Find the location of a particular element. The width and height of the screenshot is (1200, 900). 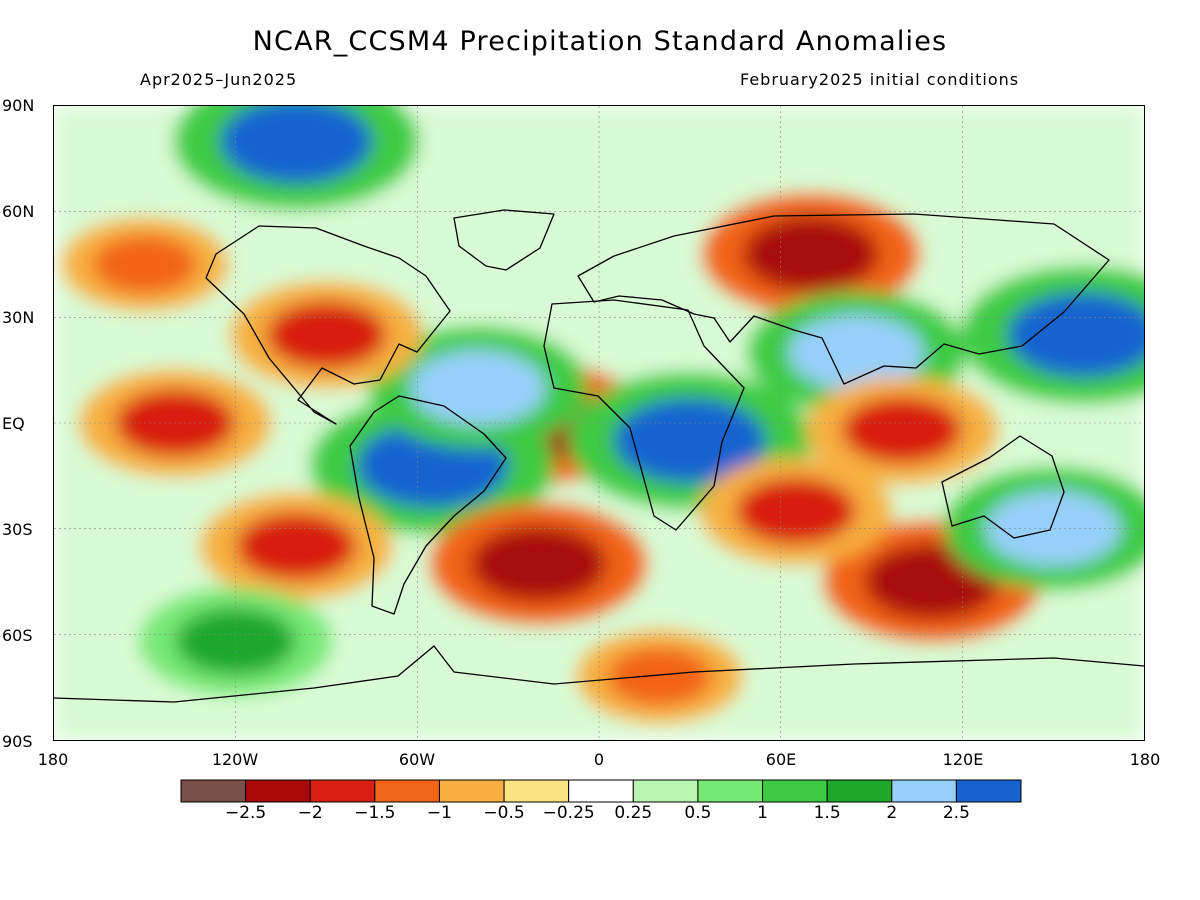

forecast-period: Apr2025–Jun2025 is located at coordinates (219, 79).